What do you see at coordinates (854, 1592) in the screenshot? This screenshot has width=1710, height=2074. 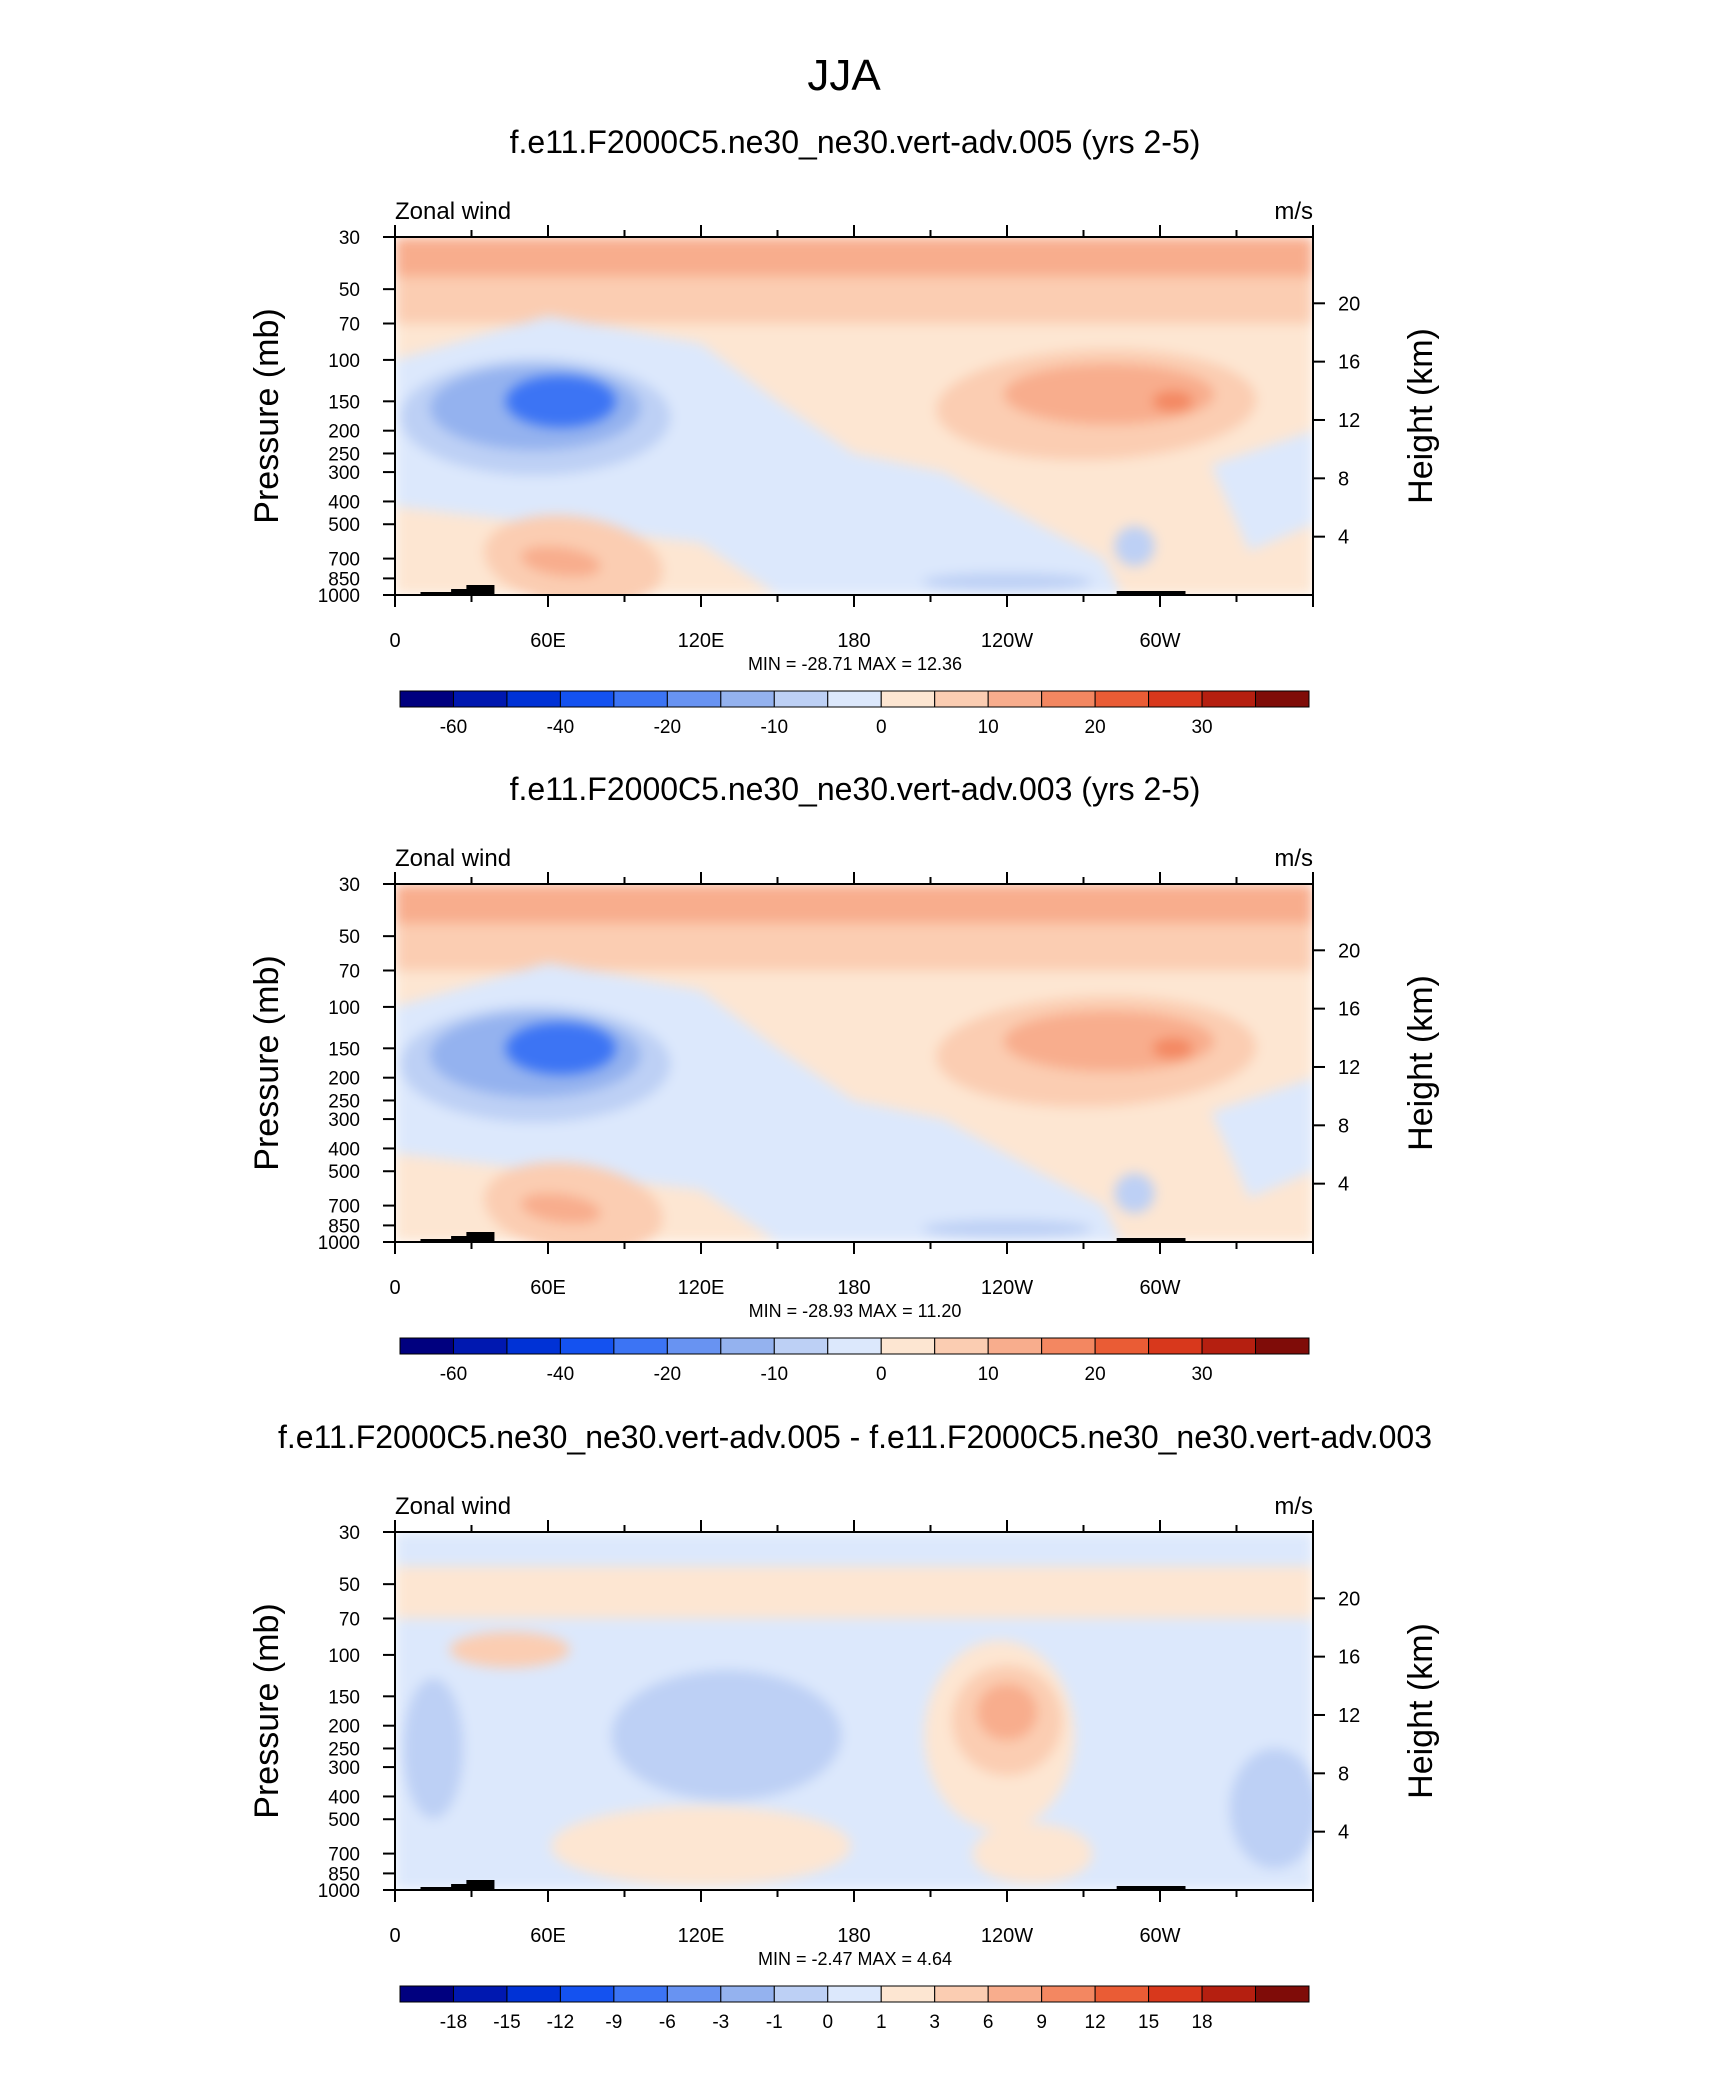 I see `upper-positive-band` at bounding box center [854, 1592].